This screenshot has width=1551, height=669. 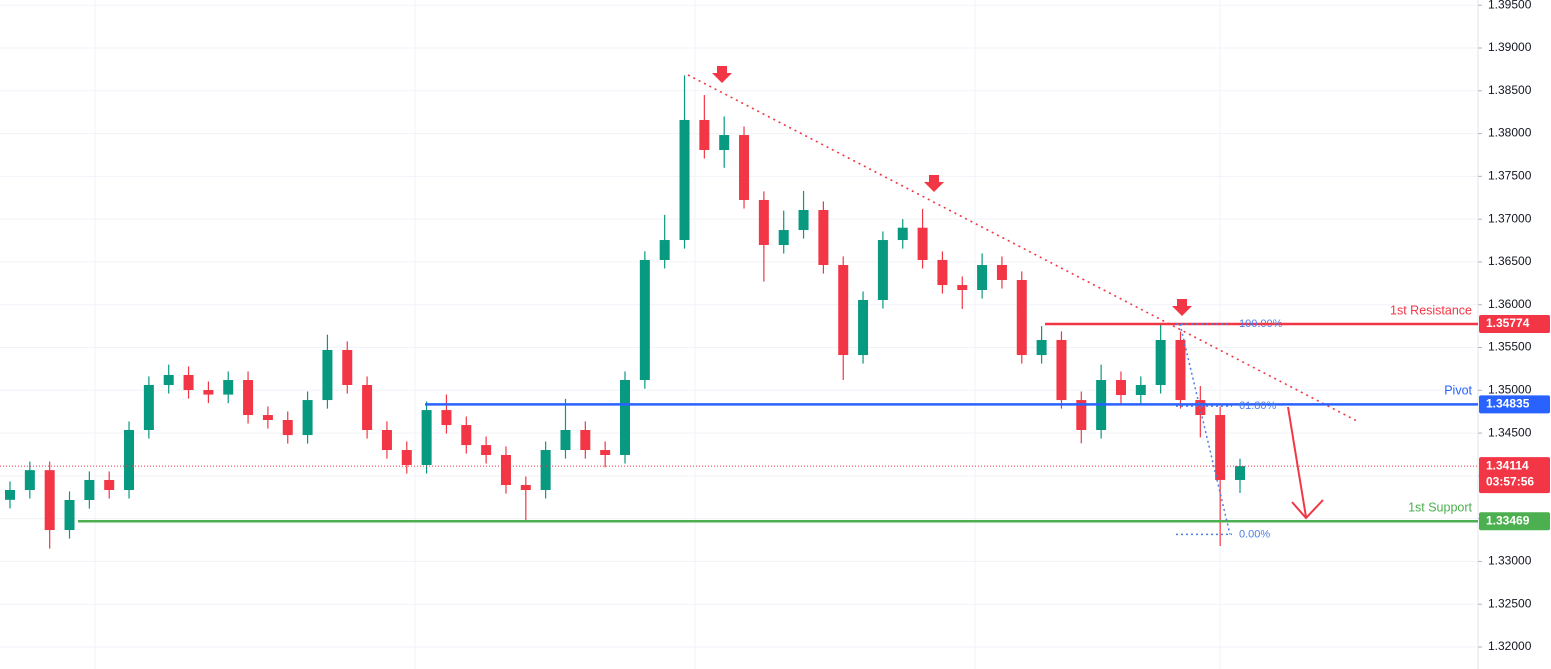 What do you see at coordinates (1510, 176) in the screenshot?
I see `y-tick-label: 1.37500` at bounding box center [1510, 176].